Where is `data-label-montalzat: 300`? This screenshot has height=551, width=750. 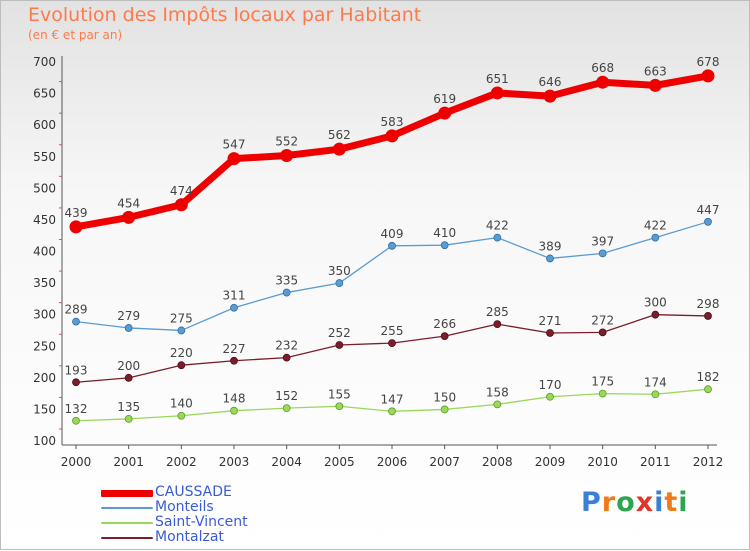 data-label-montalzat: 300 is located at coordinates (655, 303).